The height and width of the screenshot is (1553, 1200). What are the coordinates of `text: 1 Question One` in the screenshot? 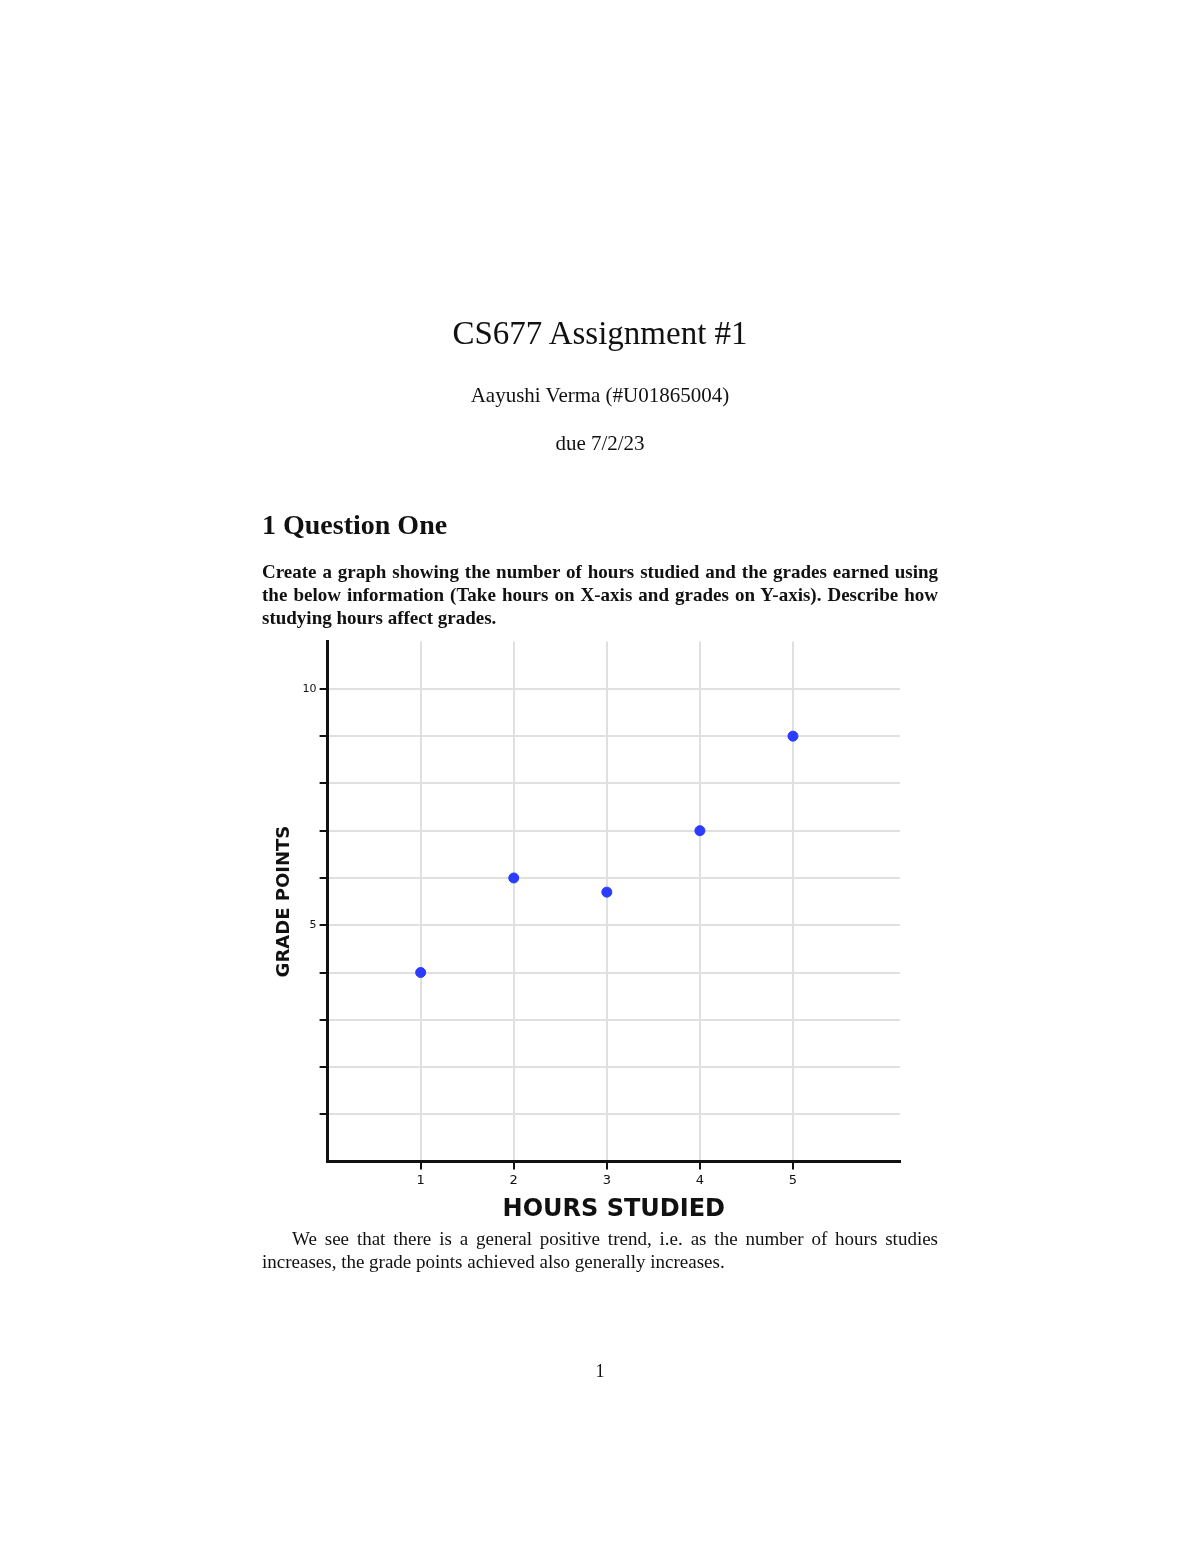 It's located at (355, 525).